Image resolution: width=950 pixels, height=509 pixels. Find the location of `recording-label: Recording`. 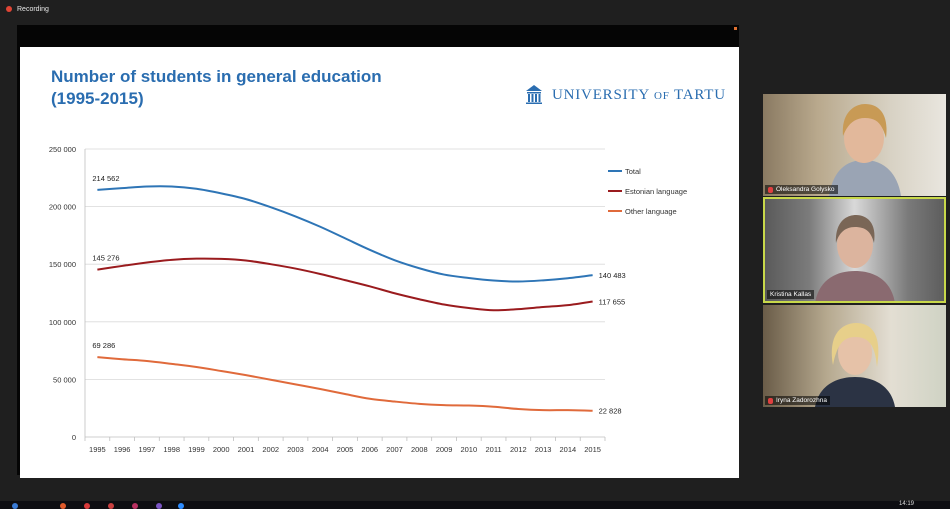

recording-label: Recording is located at coordinates (33, 9).